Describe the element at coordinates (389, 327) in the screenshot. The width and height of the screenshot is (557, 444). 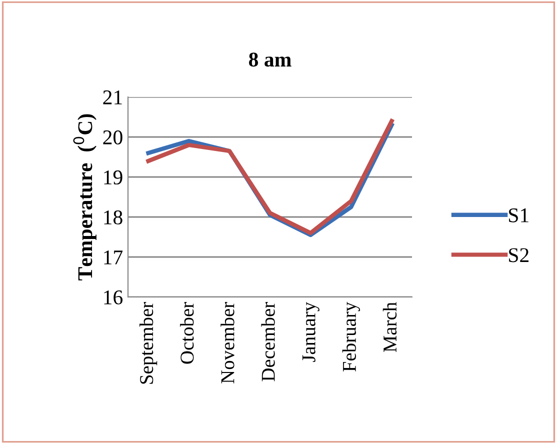
I see `x-tick-label: March` at that location.